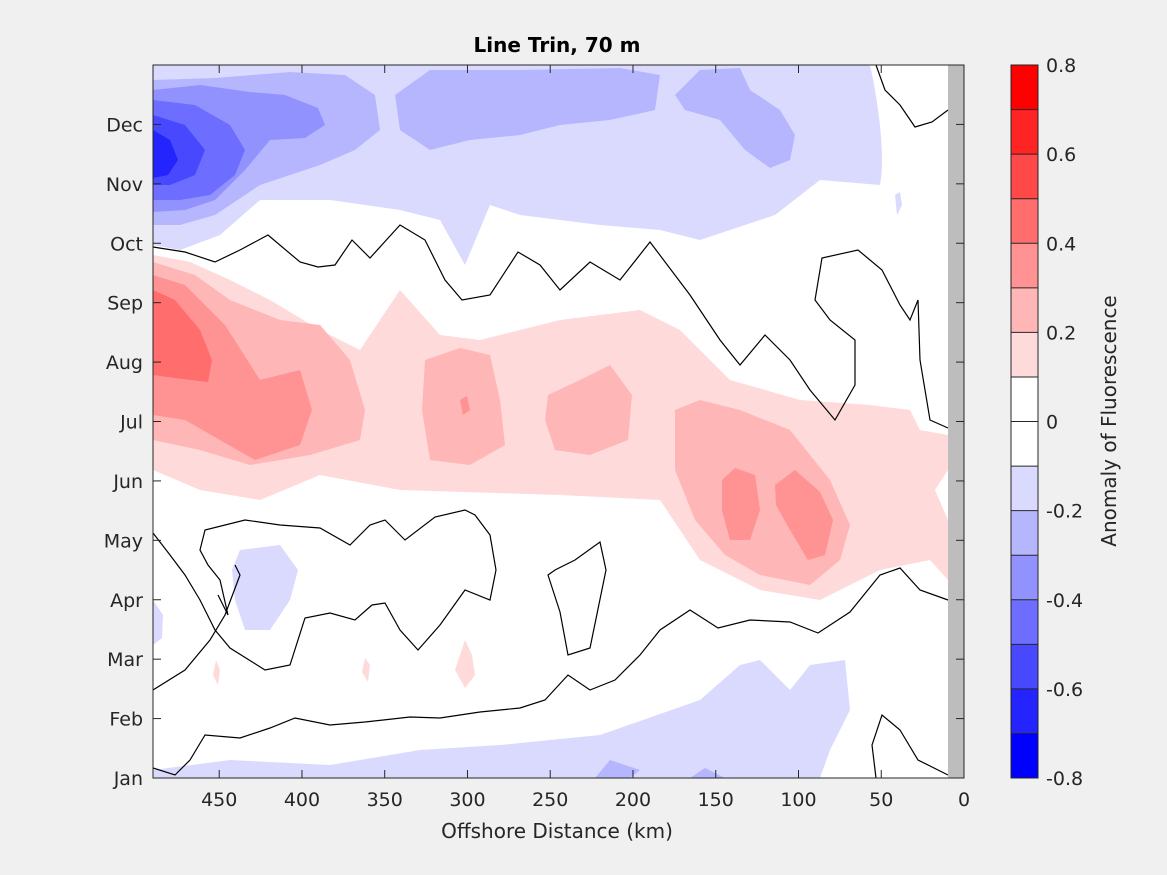 This screenshot has height=875, width=1167. I want to click on colorbar-tick-label: -0.2, so click(1064, 512).